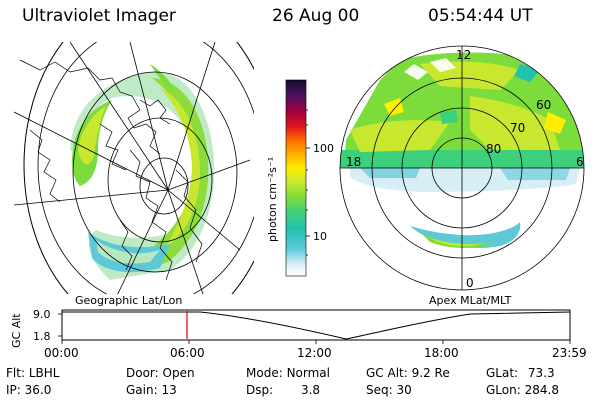 The width and height of the screenshot is (600, 400). I want to click on seq-label: Seq:, so click(379, 390).